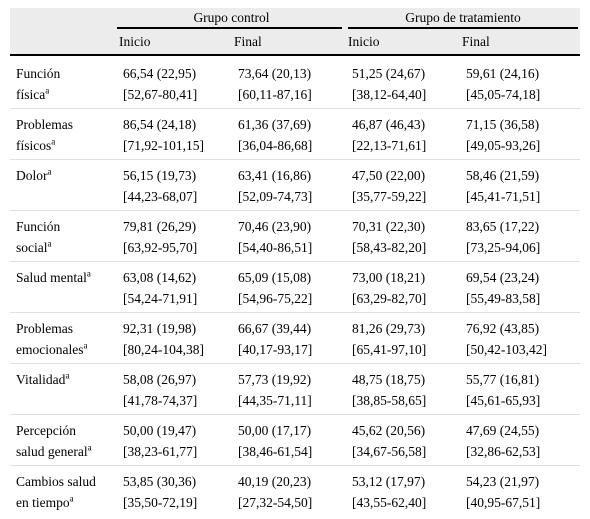 The image size is (590, 519). Describe the element at coordinates (163, 349) in the screenshot. I see `cell-line: [80,24-104,38]` at that location.